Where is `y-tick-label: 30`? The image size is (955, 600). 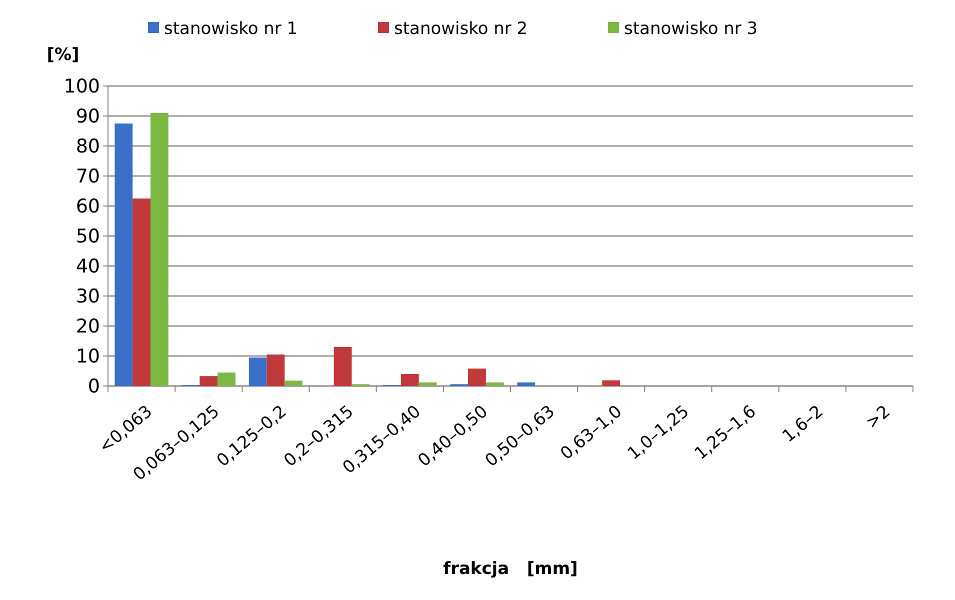 y-tick-label: 30 is located at coordinates (88, 297).